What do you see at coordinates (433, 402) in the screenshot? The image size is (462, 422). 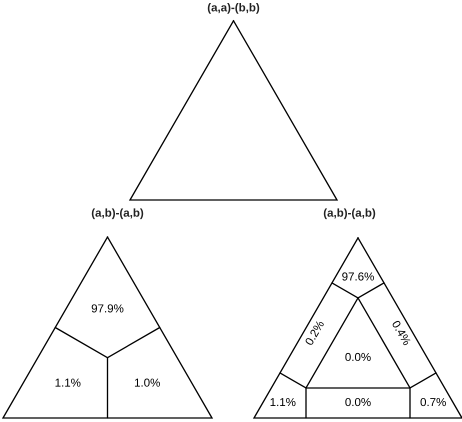 I see `data-label: 0.7%` at bounding box center [433, 402].